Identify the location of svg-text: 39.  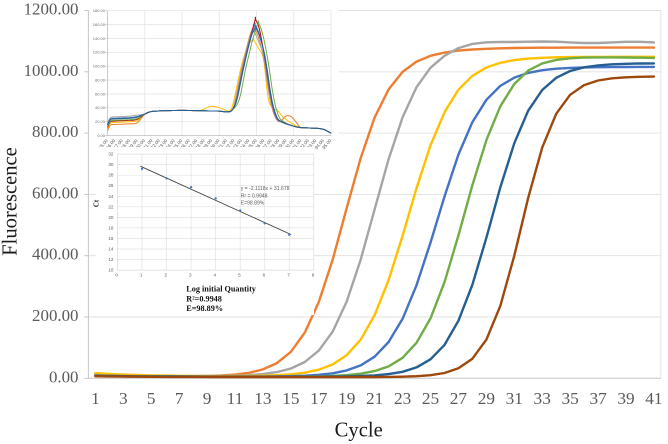
(625, 398).